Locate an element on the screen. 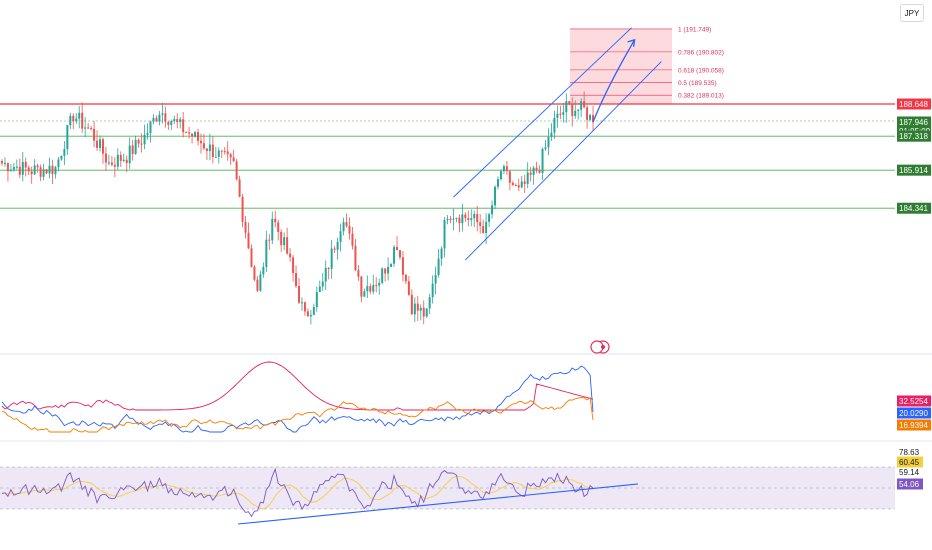 This screenshot has width=932, height=550. fib-level-label: 0.5 (189.535) is located at coordinates (697, 83).